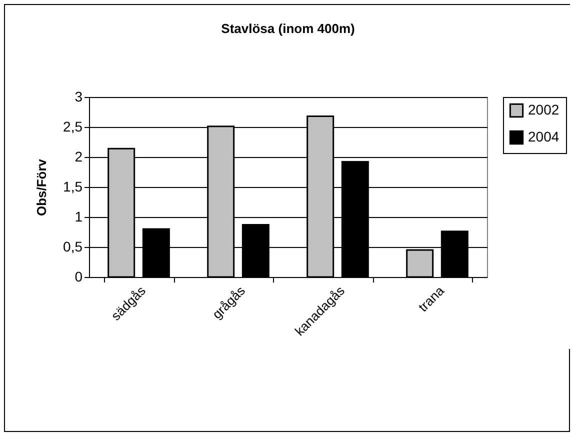 The width and height of the screenshot is (577, 439). Describe the element at coordinates (73, 126) in the screenshot. I see `y-tick-label: 2,5` at that location.